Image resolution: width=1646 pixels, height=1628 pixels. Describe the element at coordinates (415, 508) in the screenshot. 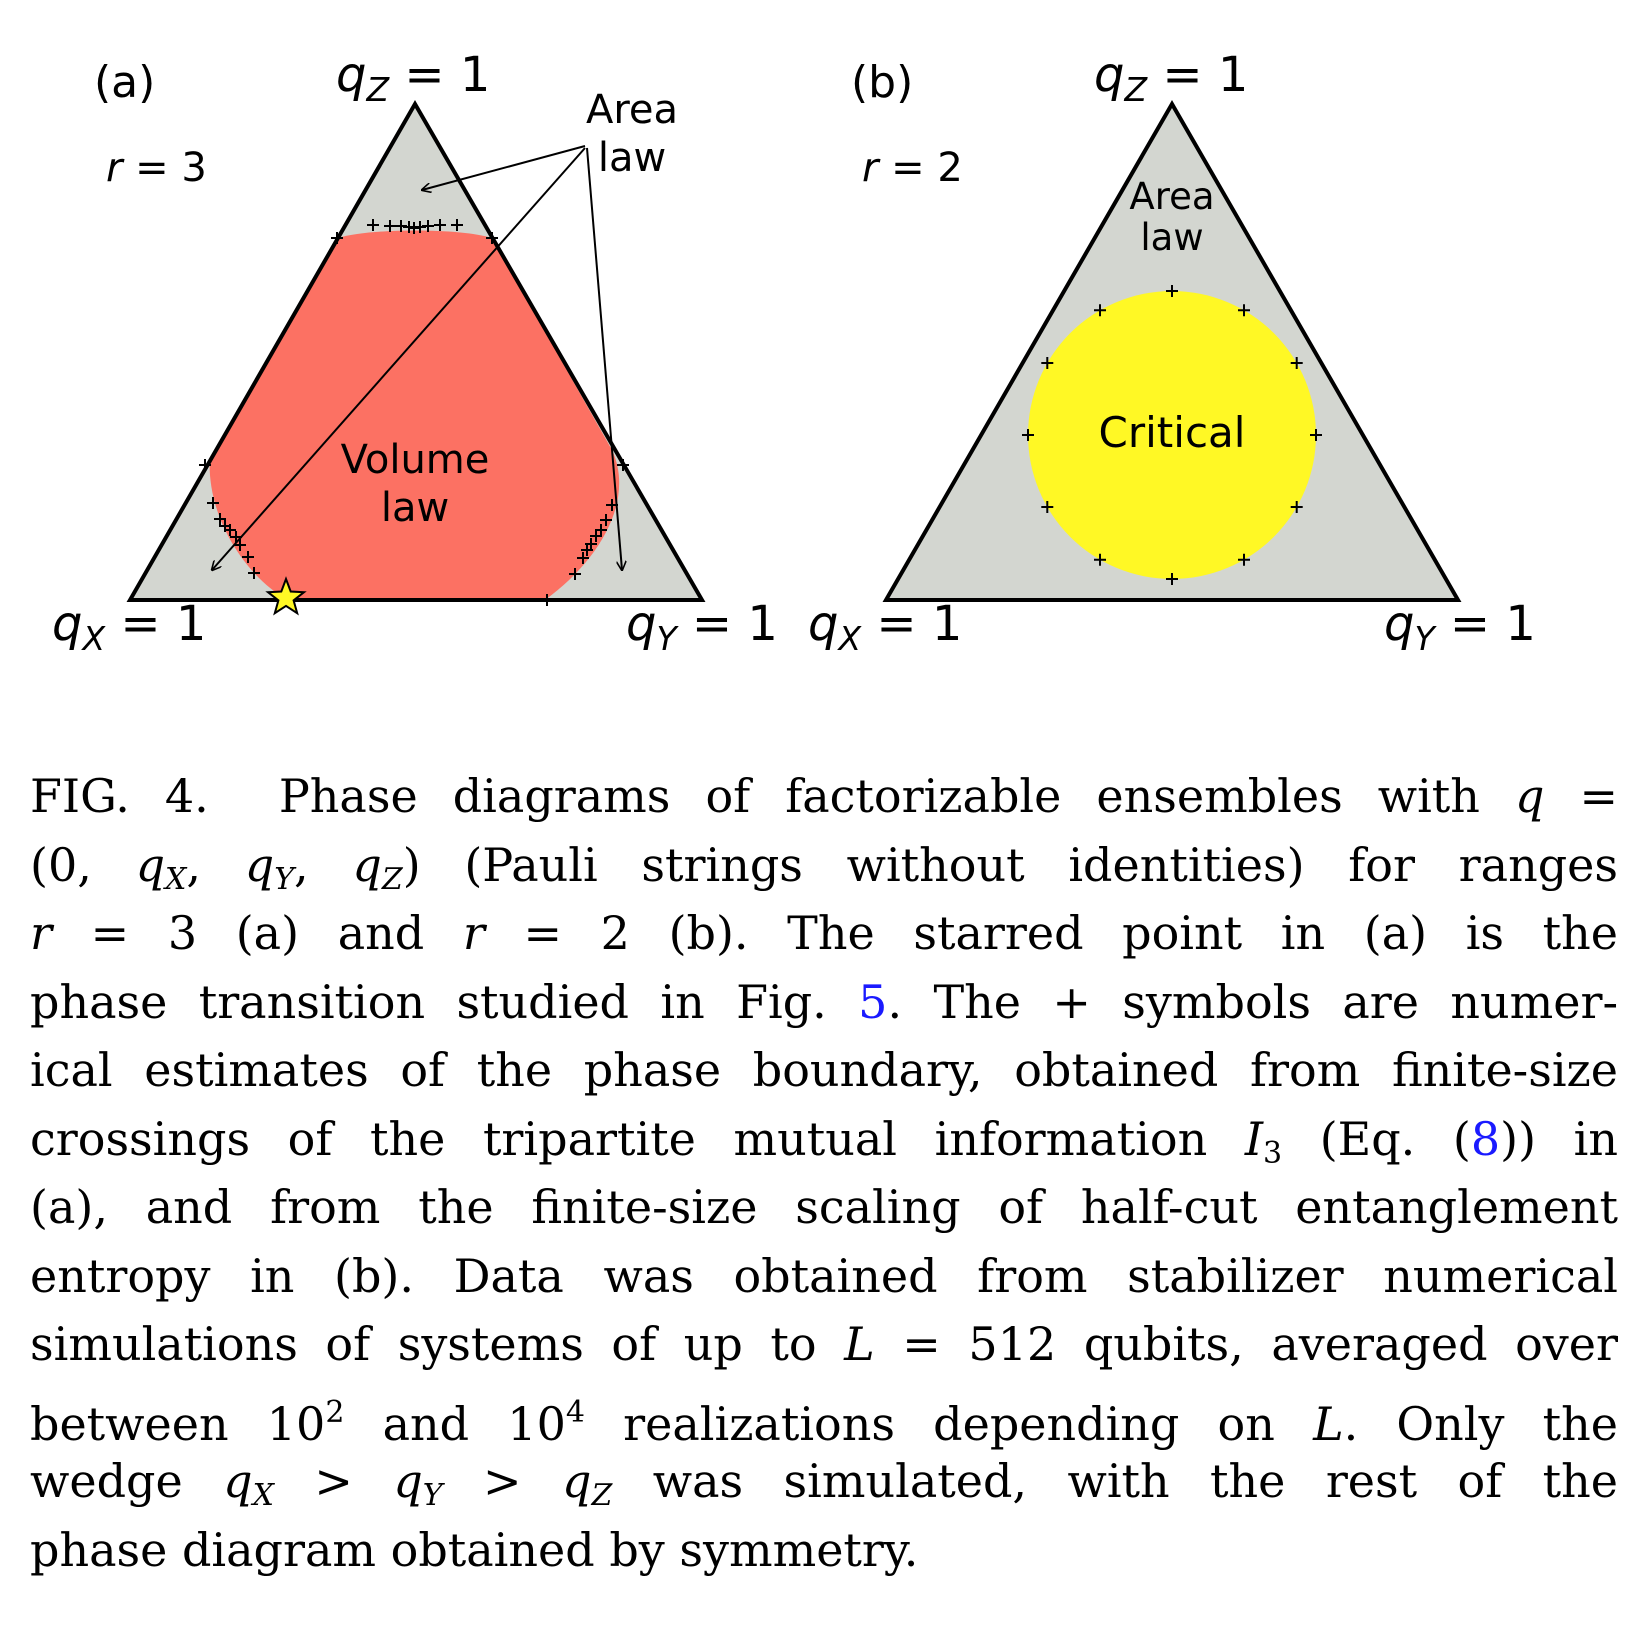

I see `volume-law-label-2: law` at that location.